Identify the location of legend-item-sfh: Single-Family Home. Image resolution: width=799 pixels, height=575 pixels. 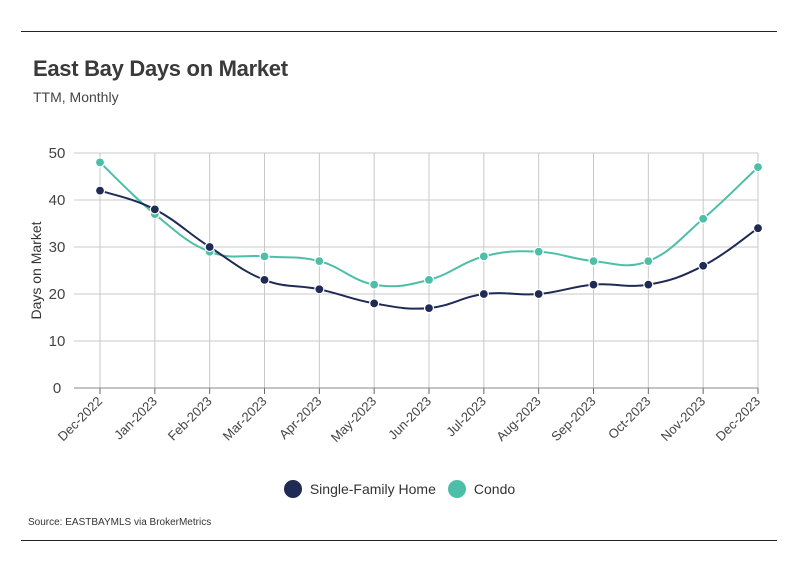
(359, 489).